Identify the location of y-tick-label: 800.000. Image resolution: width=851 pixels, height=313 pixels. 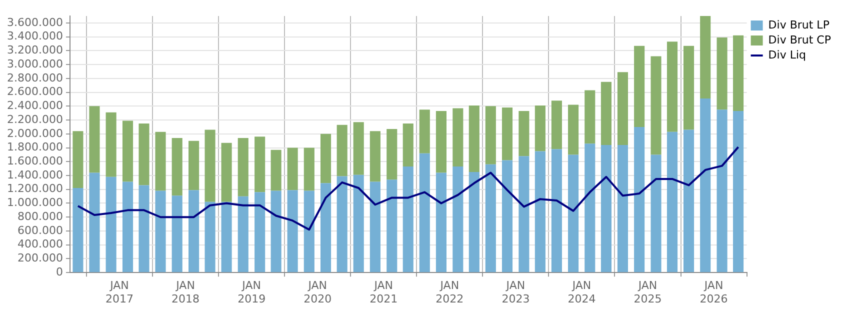
(40, 216).